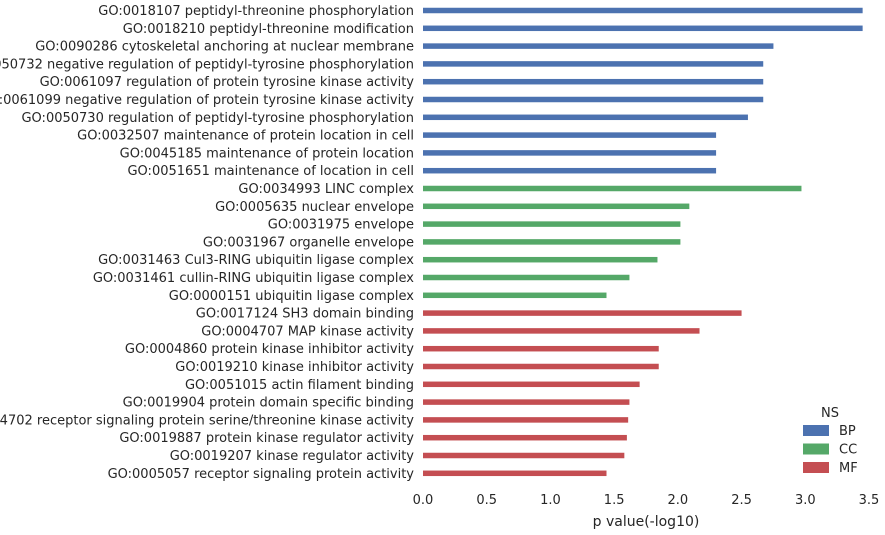  I want to click on legend: NS BP CC MF, so click(830, 441).